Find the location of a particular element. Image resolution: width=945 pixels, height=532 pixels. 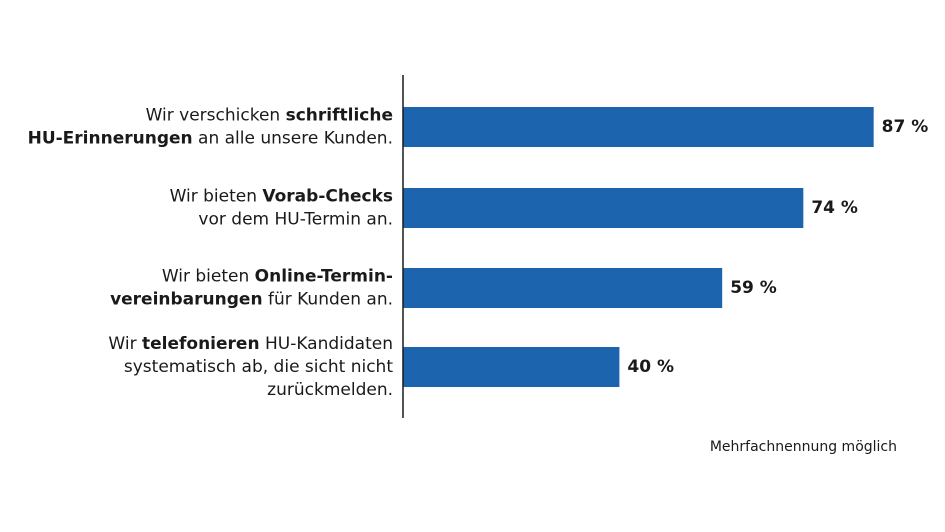

value-label: 40 % is located at coordinates (650, 367).